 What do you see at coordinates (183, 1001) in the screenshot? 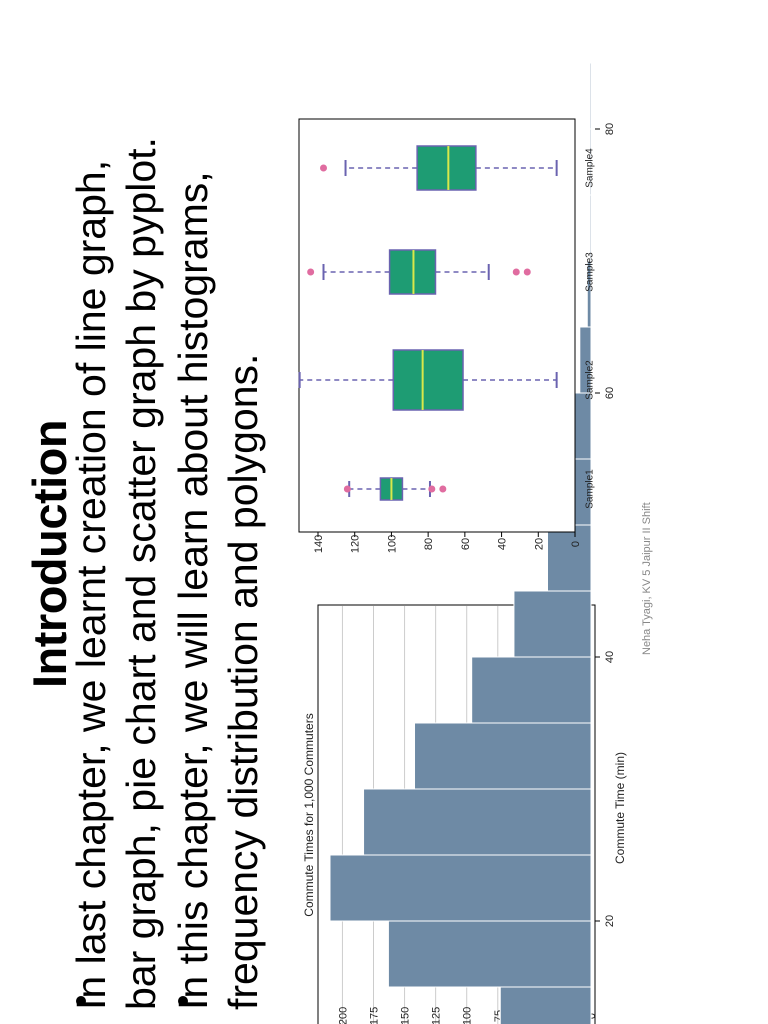
I see `bullet-2-dot` at bounding box center [183, 1001].